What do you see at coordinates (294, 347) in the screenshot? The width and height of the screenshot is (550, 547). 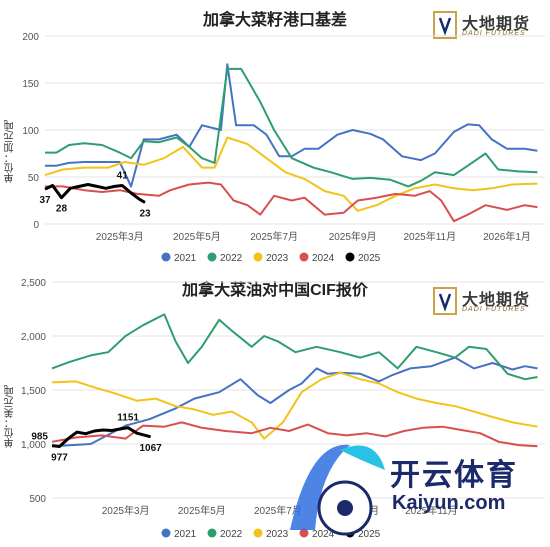 I see `series-line-2022` at bounding box center [294, 347].